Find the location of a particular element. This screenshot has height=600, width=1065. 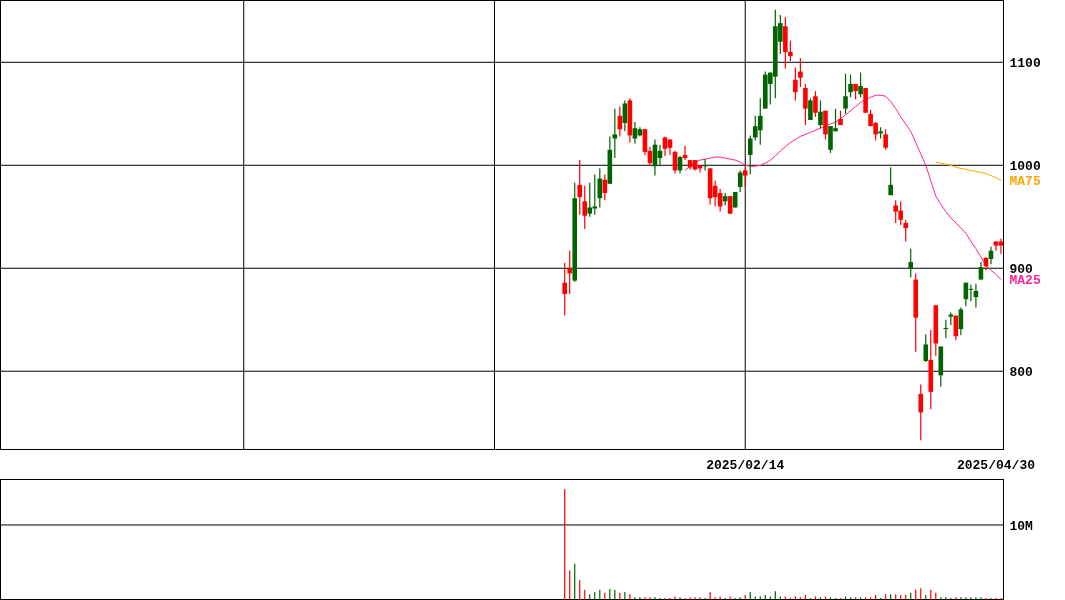

series-label: MA25 is located at coordinates (1025, 281).